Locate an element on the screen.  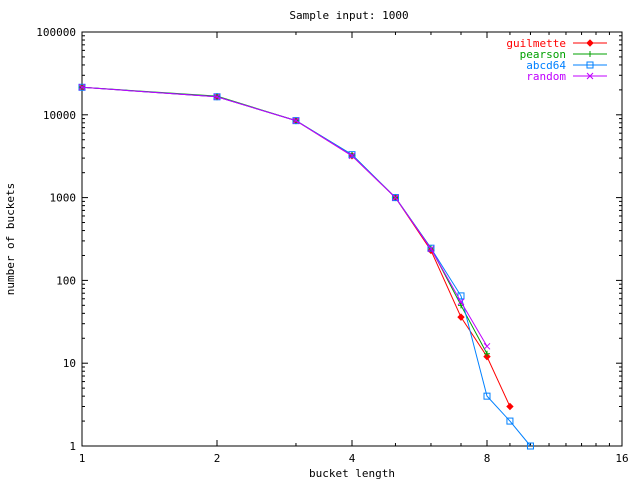
legend-label: pearson is located at coordinates (543, 54).